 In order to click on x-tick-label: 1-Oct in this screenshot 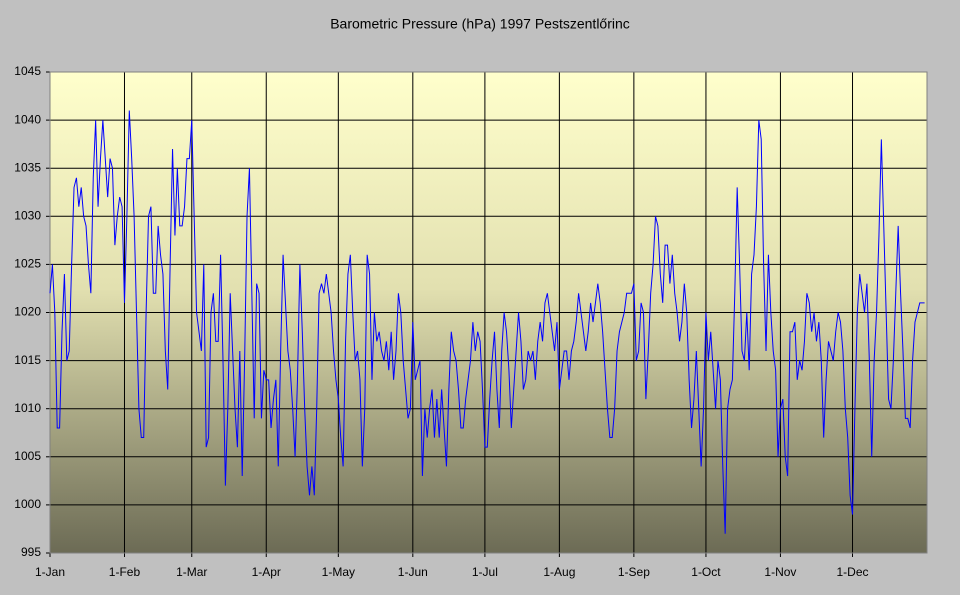, I will do `click(706, 572)`.